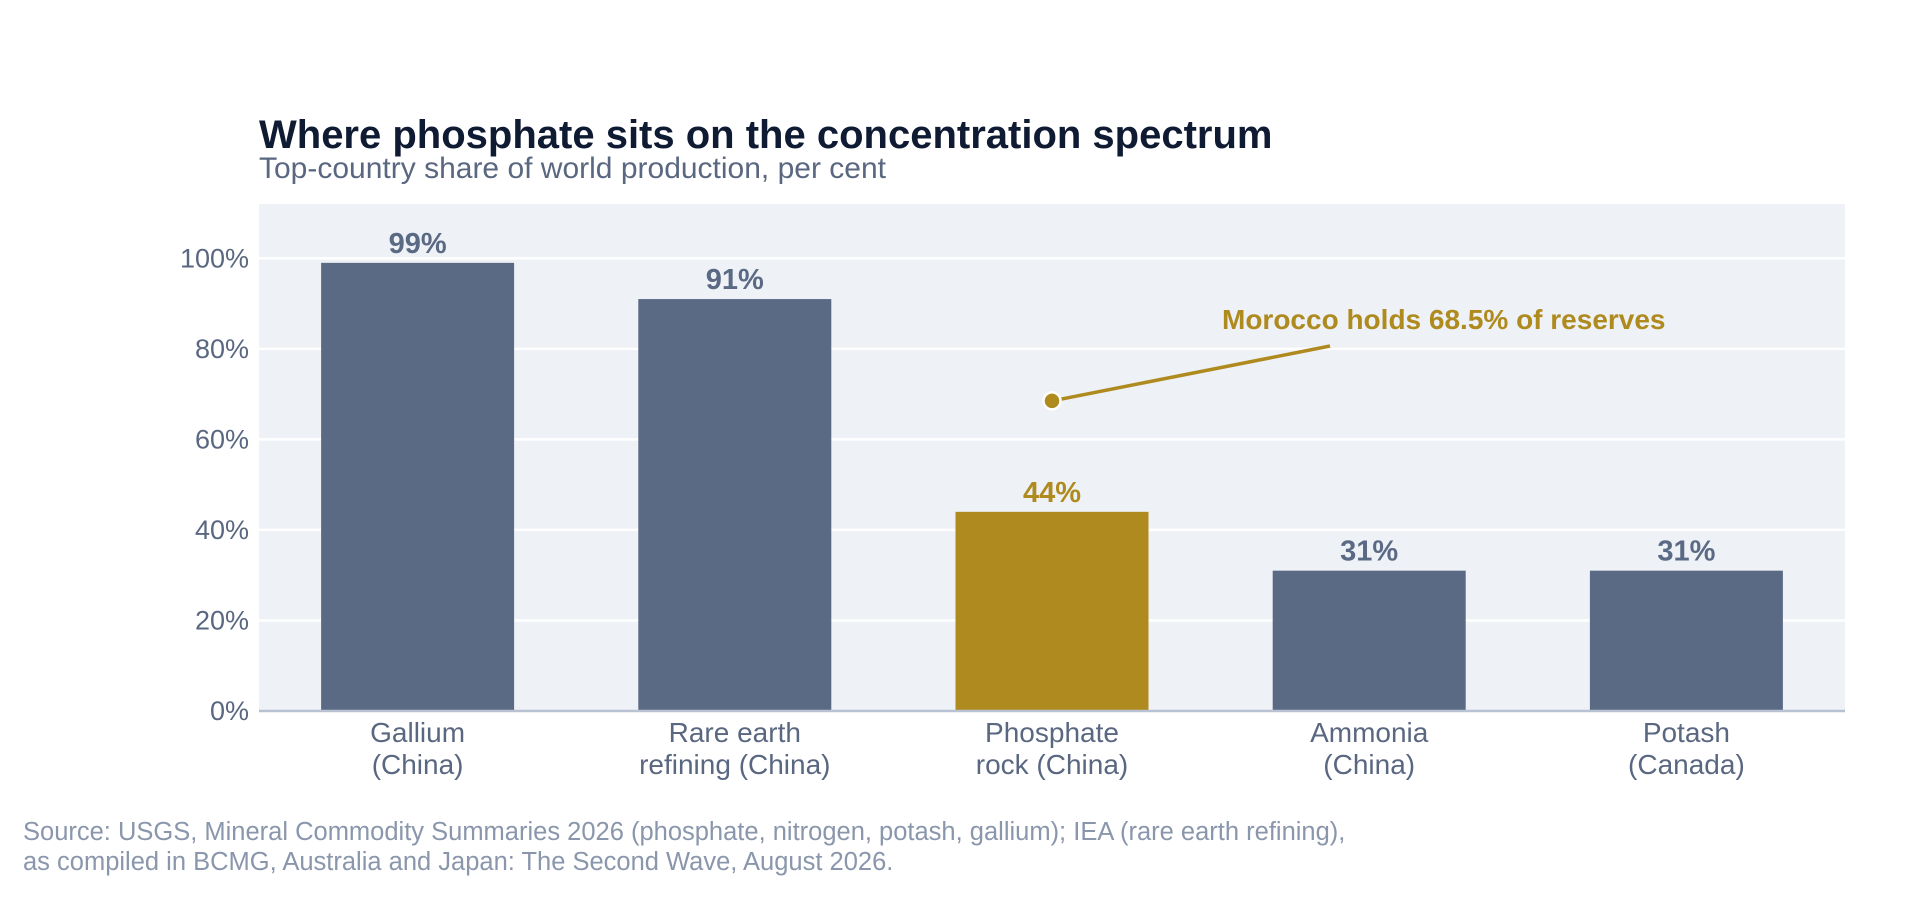  I want to click on y-tick-label: 0%, so click(229, 711).